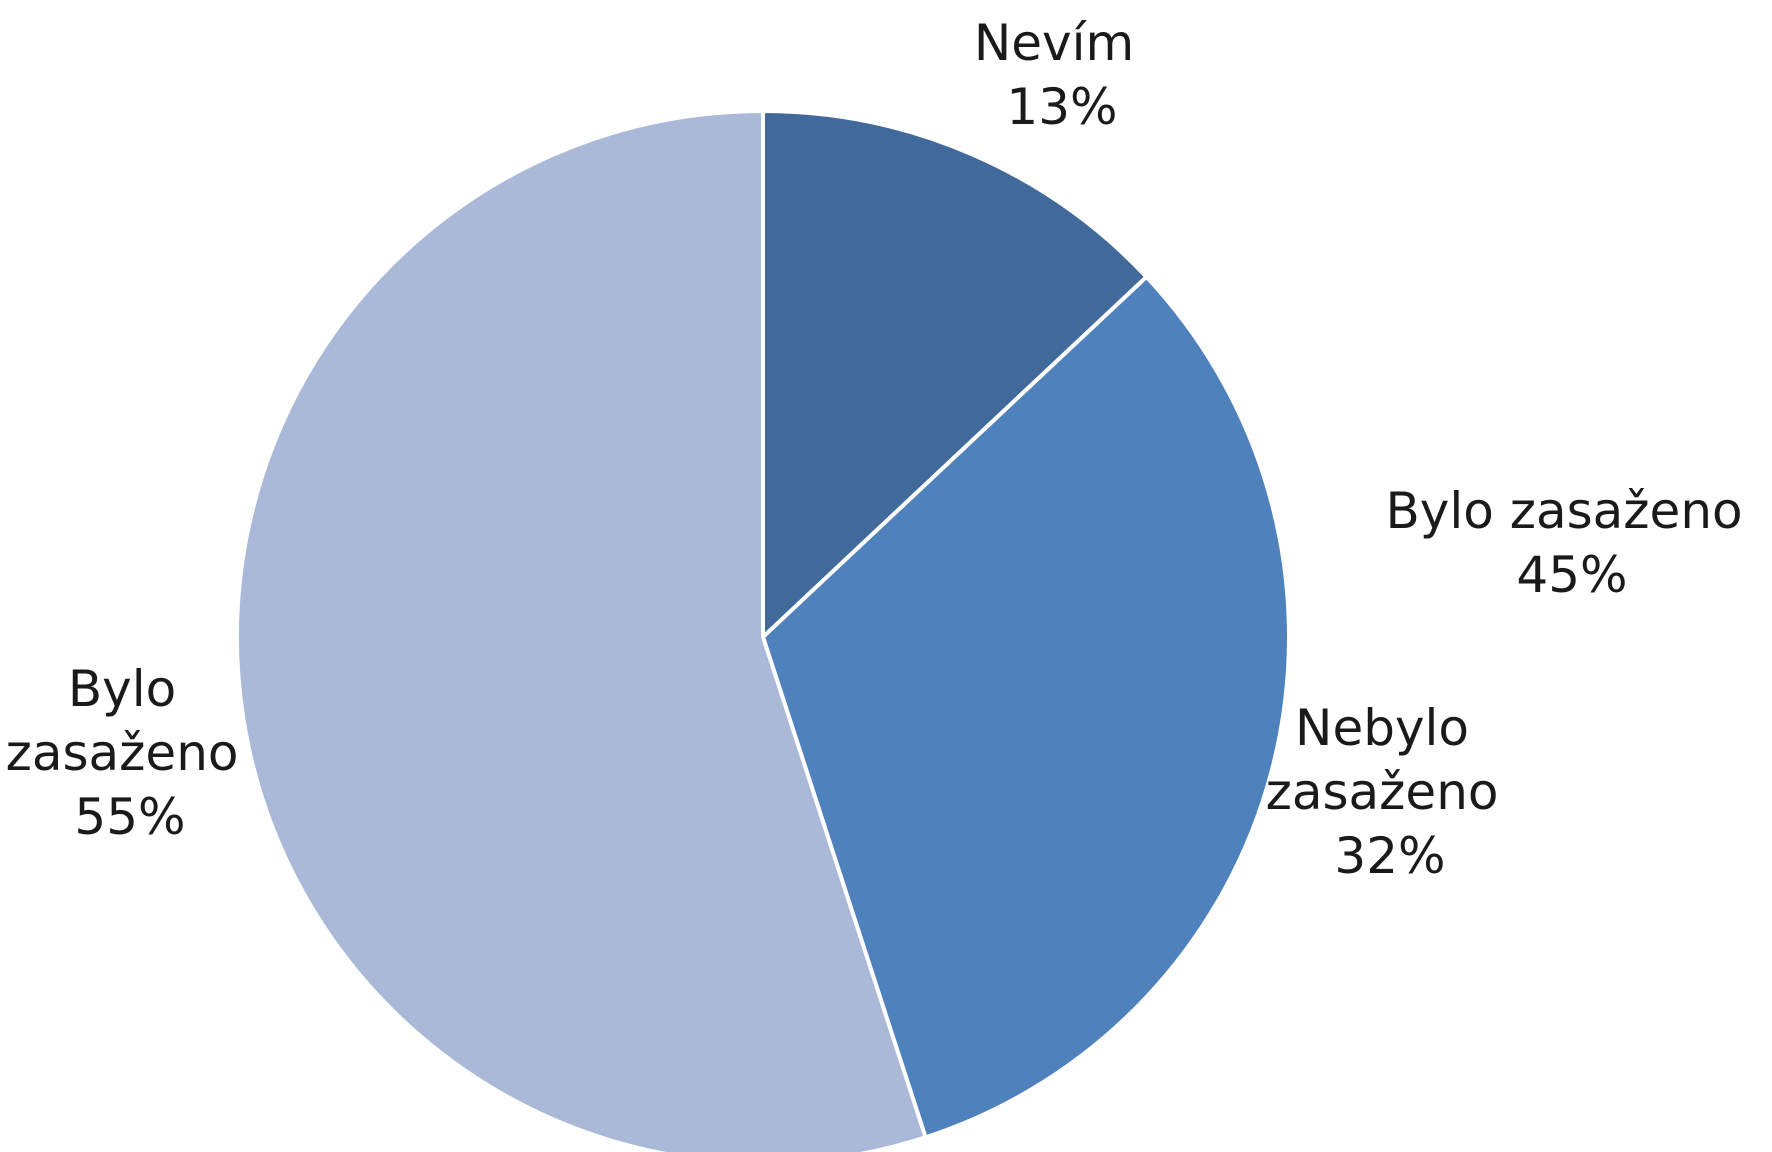 The width and height of the screenshot is (1772, 1152). What do you see at coordinates (129, 817) in the screenshot?
I see `slice-label-bylo-pct: 55%` at bounding box center [129, 817].